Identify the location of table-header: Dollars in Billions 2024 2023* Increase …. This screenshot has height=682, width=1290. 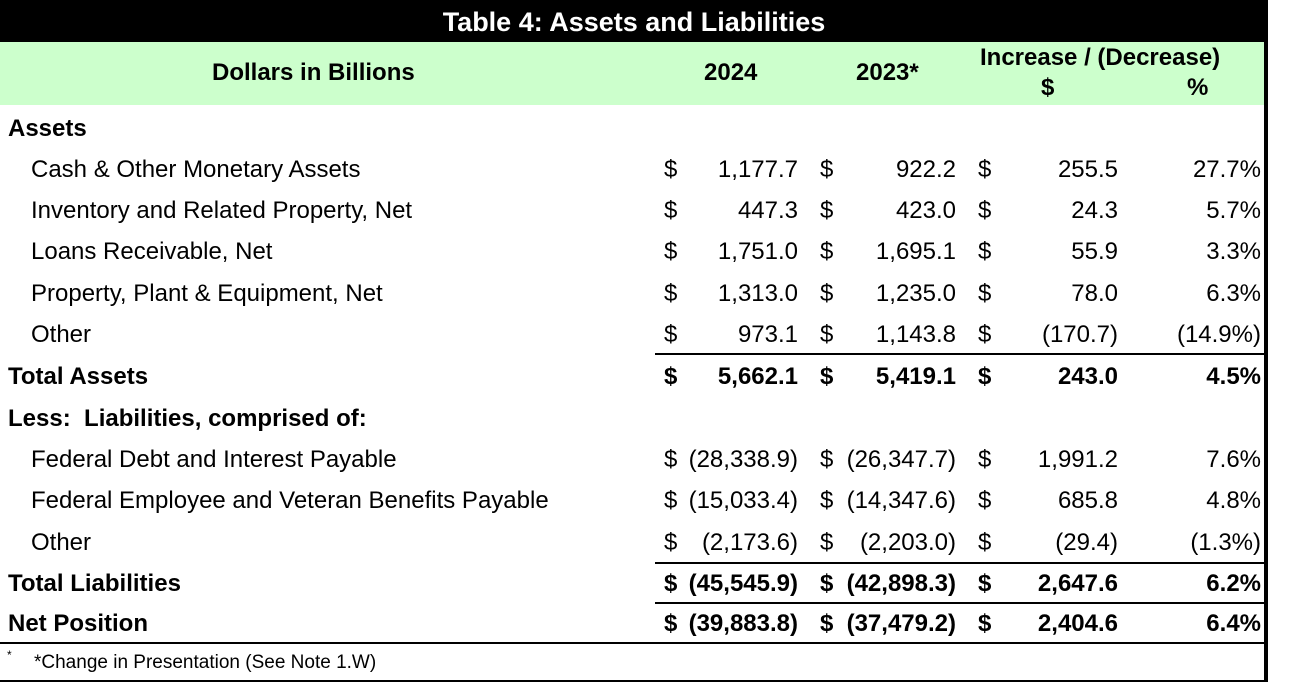
(632, 73).